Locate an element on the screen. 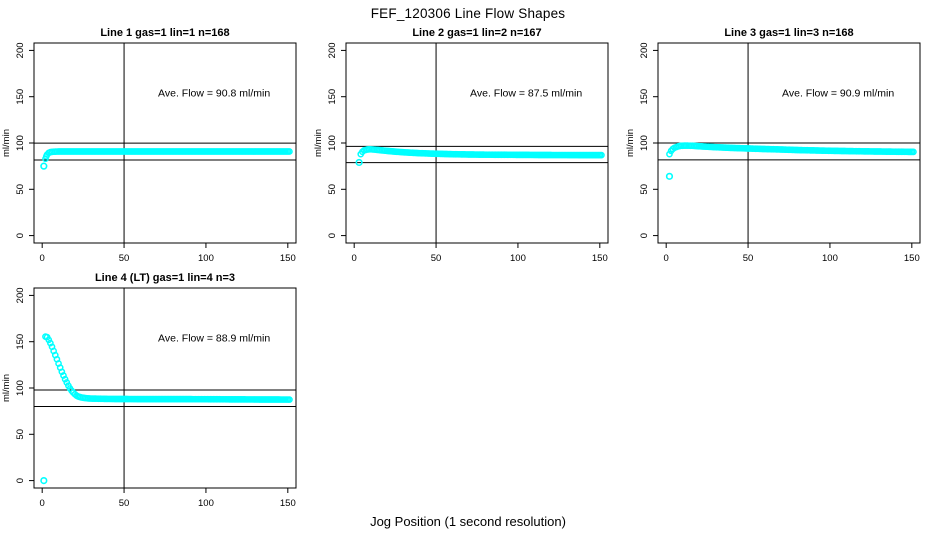  ave-flow-annotation: Ave. Flow = 87.5 ml/min is located at coordinates (526, 94).